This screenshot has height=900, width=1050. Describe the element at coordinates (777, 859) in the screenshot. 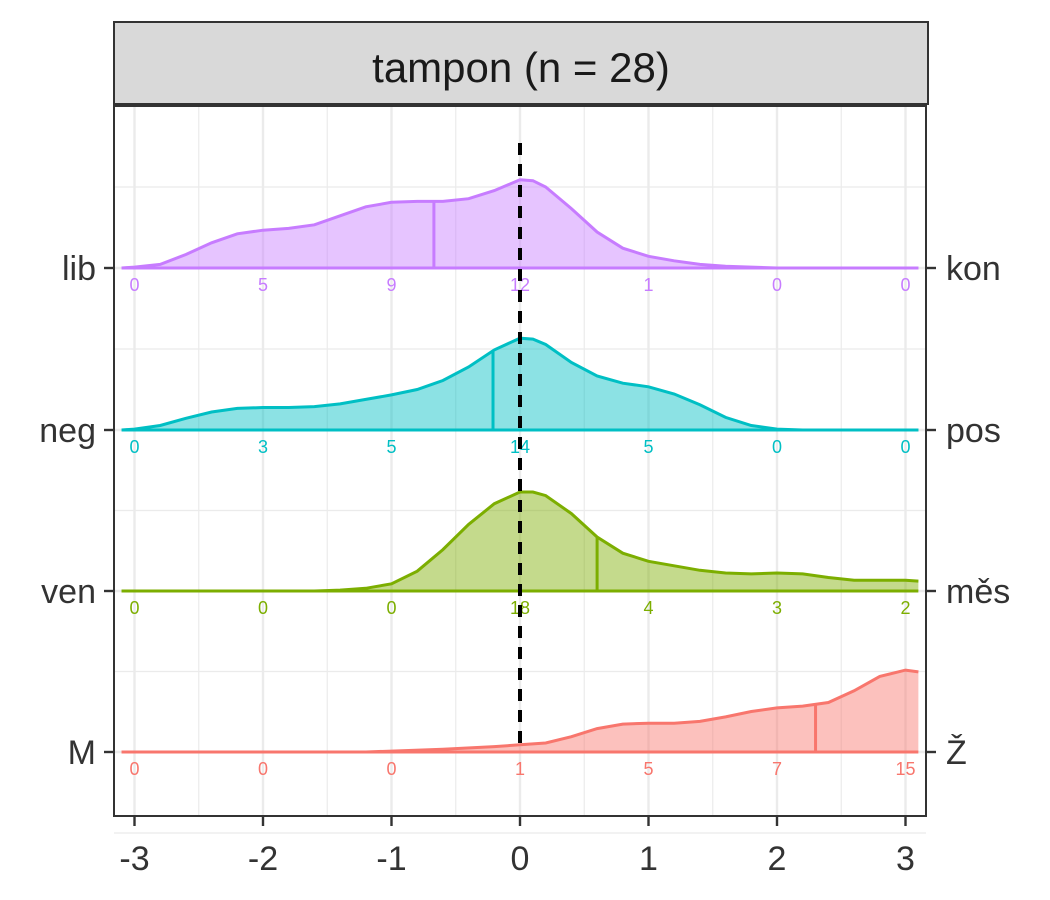

I see `x-tick-label: 2` at that location.